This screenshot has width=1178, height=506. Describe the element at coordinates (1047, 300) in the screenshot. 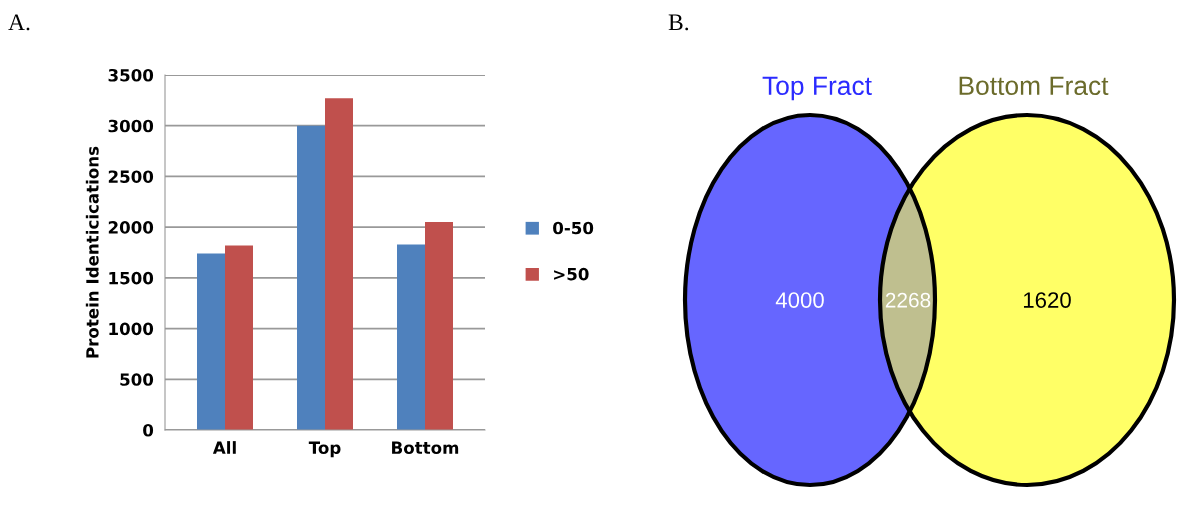

I see `data-label: 1620` at that location.